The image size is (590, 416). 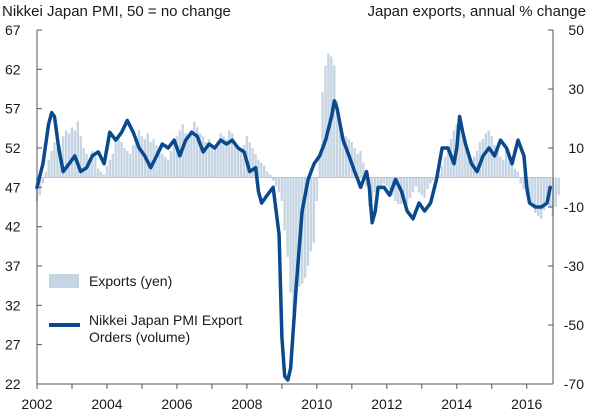 I want to click on left-tick-label: 27, so click(x=13, y=345).